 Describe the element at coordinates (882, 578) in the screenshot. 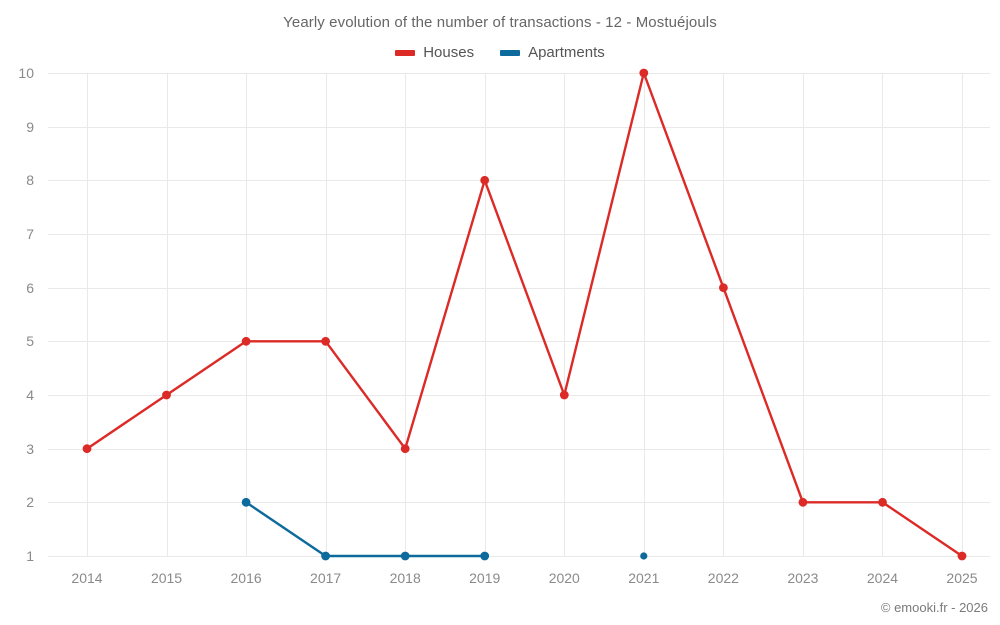

I see `x-axis-tick-label: 2024` at that location.